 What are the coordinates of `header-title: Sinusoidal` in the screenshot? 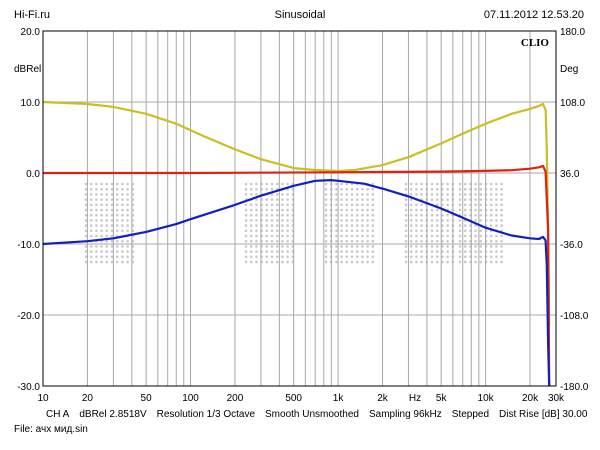 It's located at (300, 15).